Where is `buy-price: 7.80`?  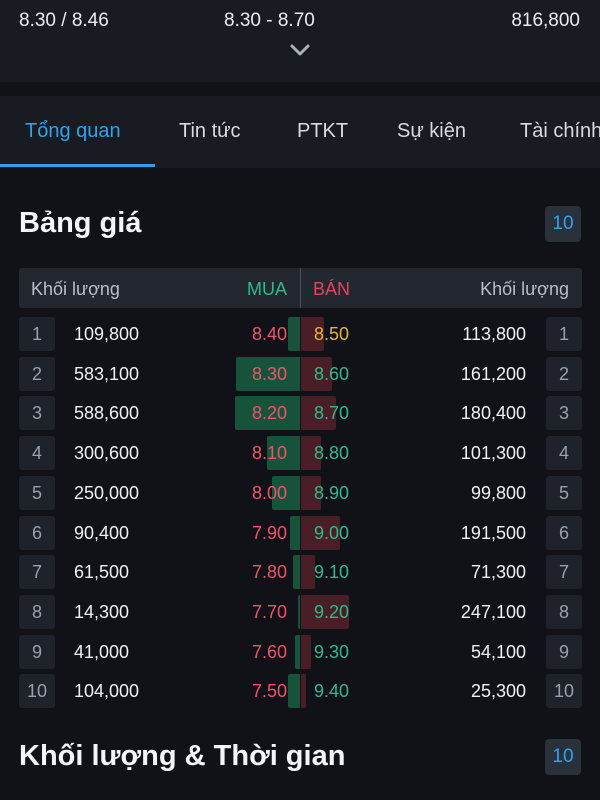
buy-price: 7.80 is located at coordinates (269, 572).